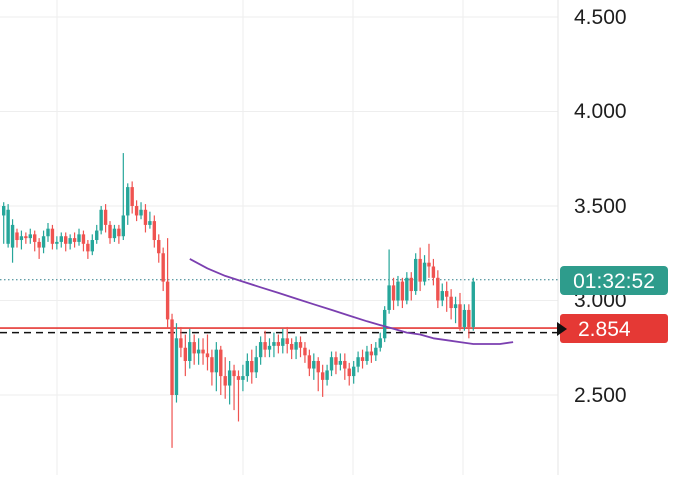  Describe the element at coordinates (600, 111) in the screenshot. I see `y-tick-label: 4.000` at that location.